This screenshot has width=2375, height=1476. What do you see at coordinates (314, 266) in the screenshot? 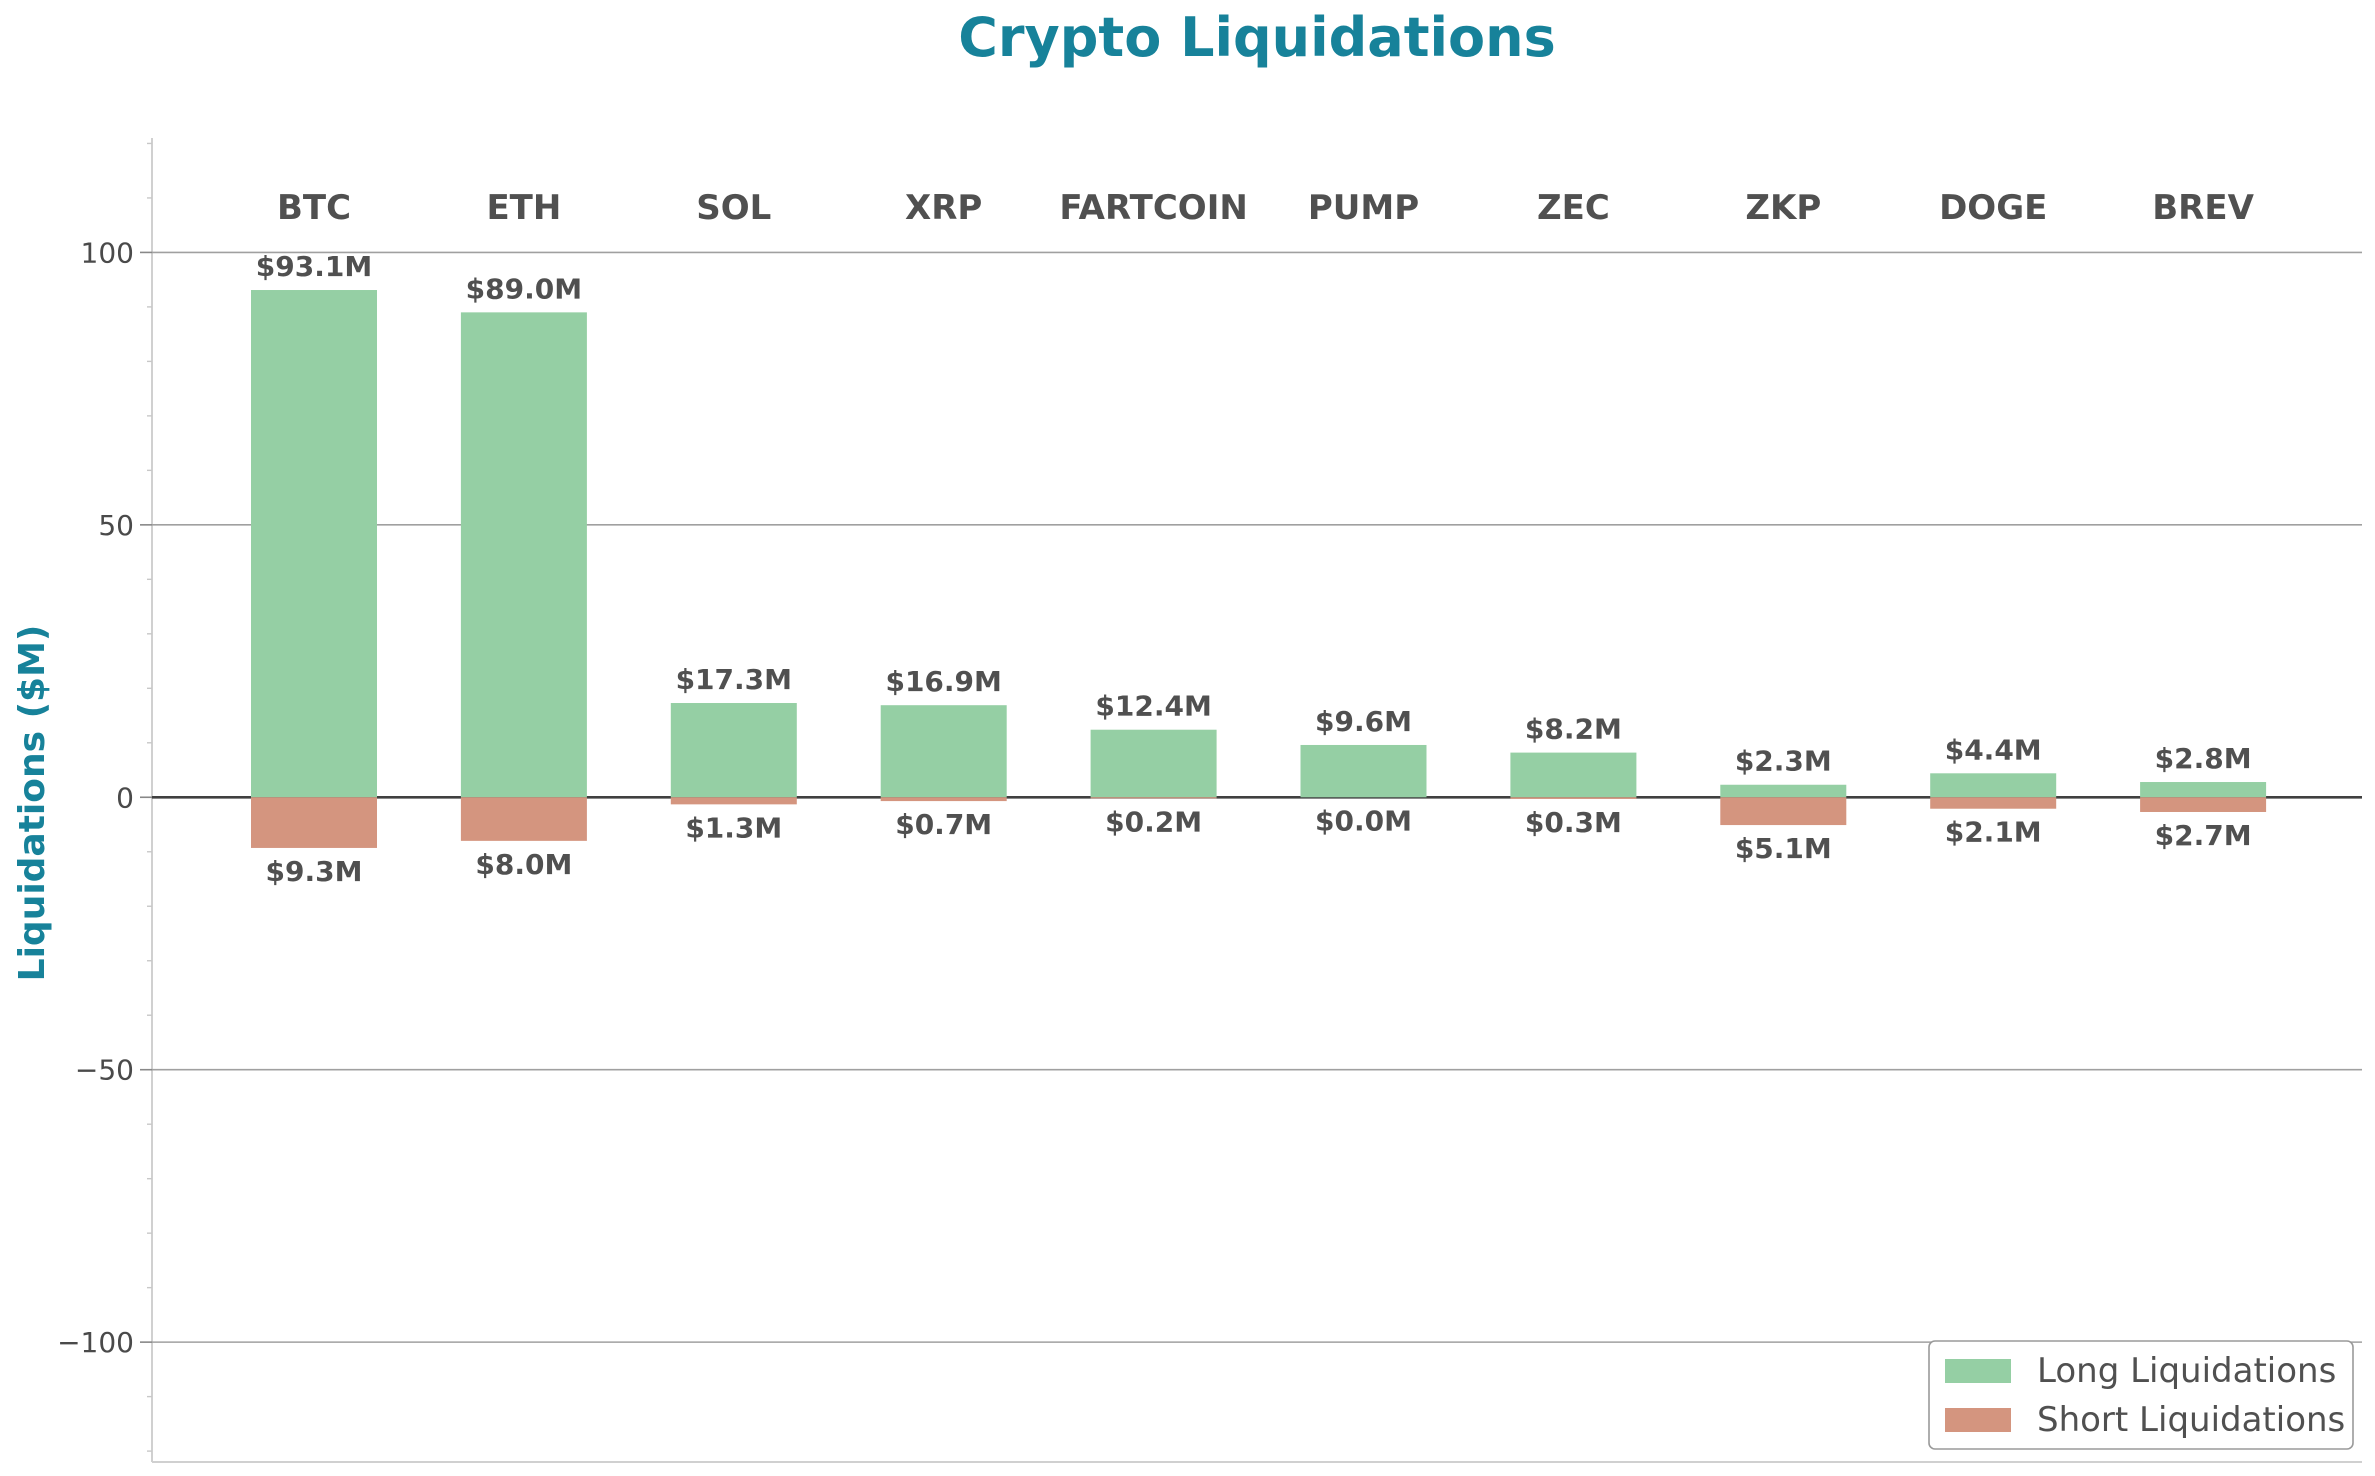
I see `long-value-label: $93.1M` at bounding box center [314, 266].